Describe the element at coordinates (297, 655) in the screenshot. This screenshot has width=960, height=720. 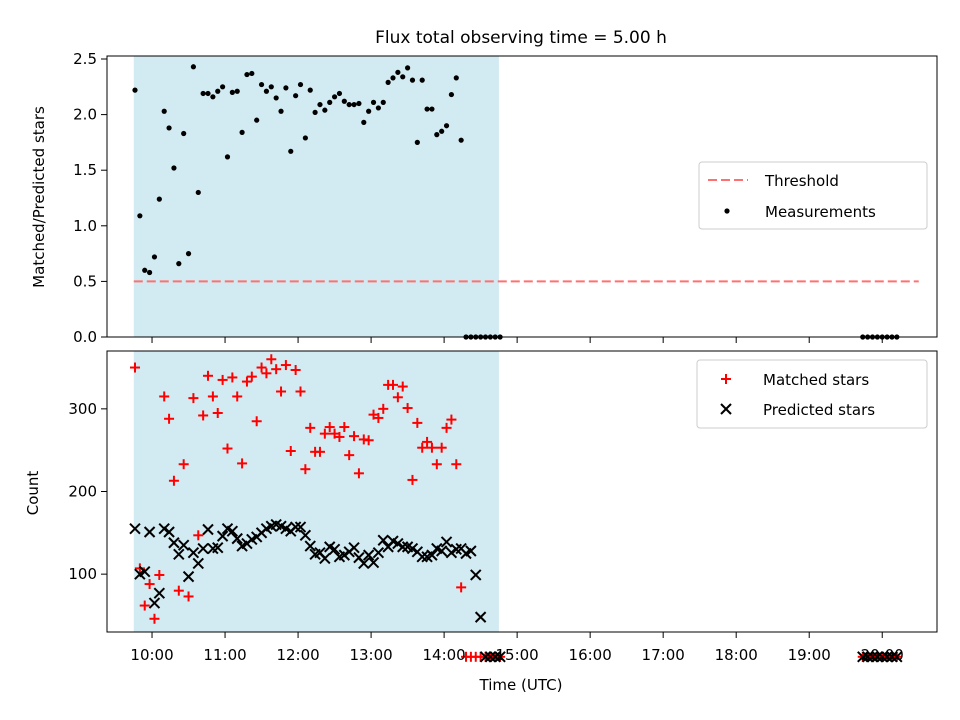
I see `x-tick-label: 12:00` at that location.